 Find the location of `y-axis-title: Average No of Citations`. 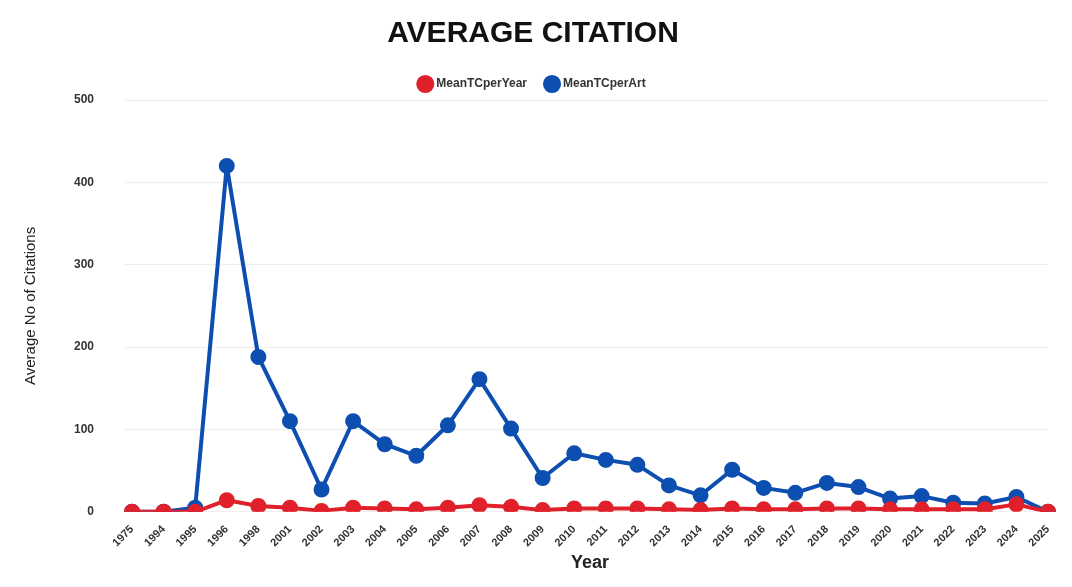

y-axis-title: Average No of Citations is located at coordinates (30, 305).